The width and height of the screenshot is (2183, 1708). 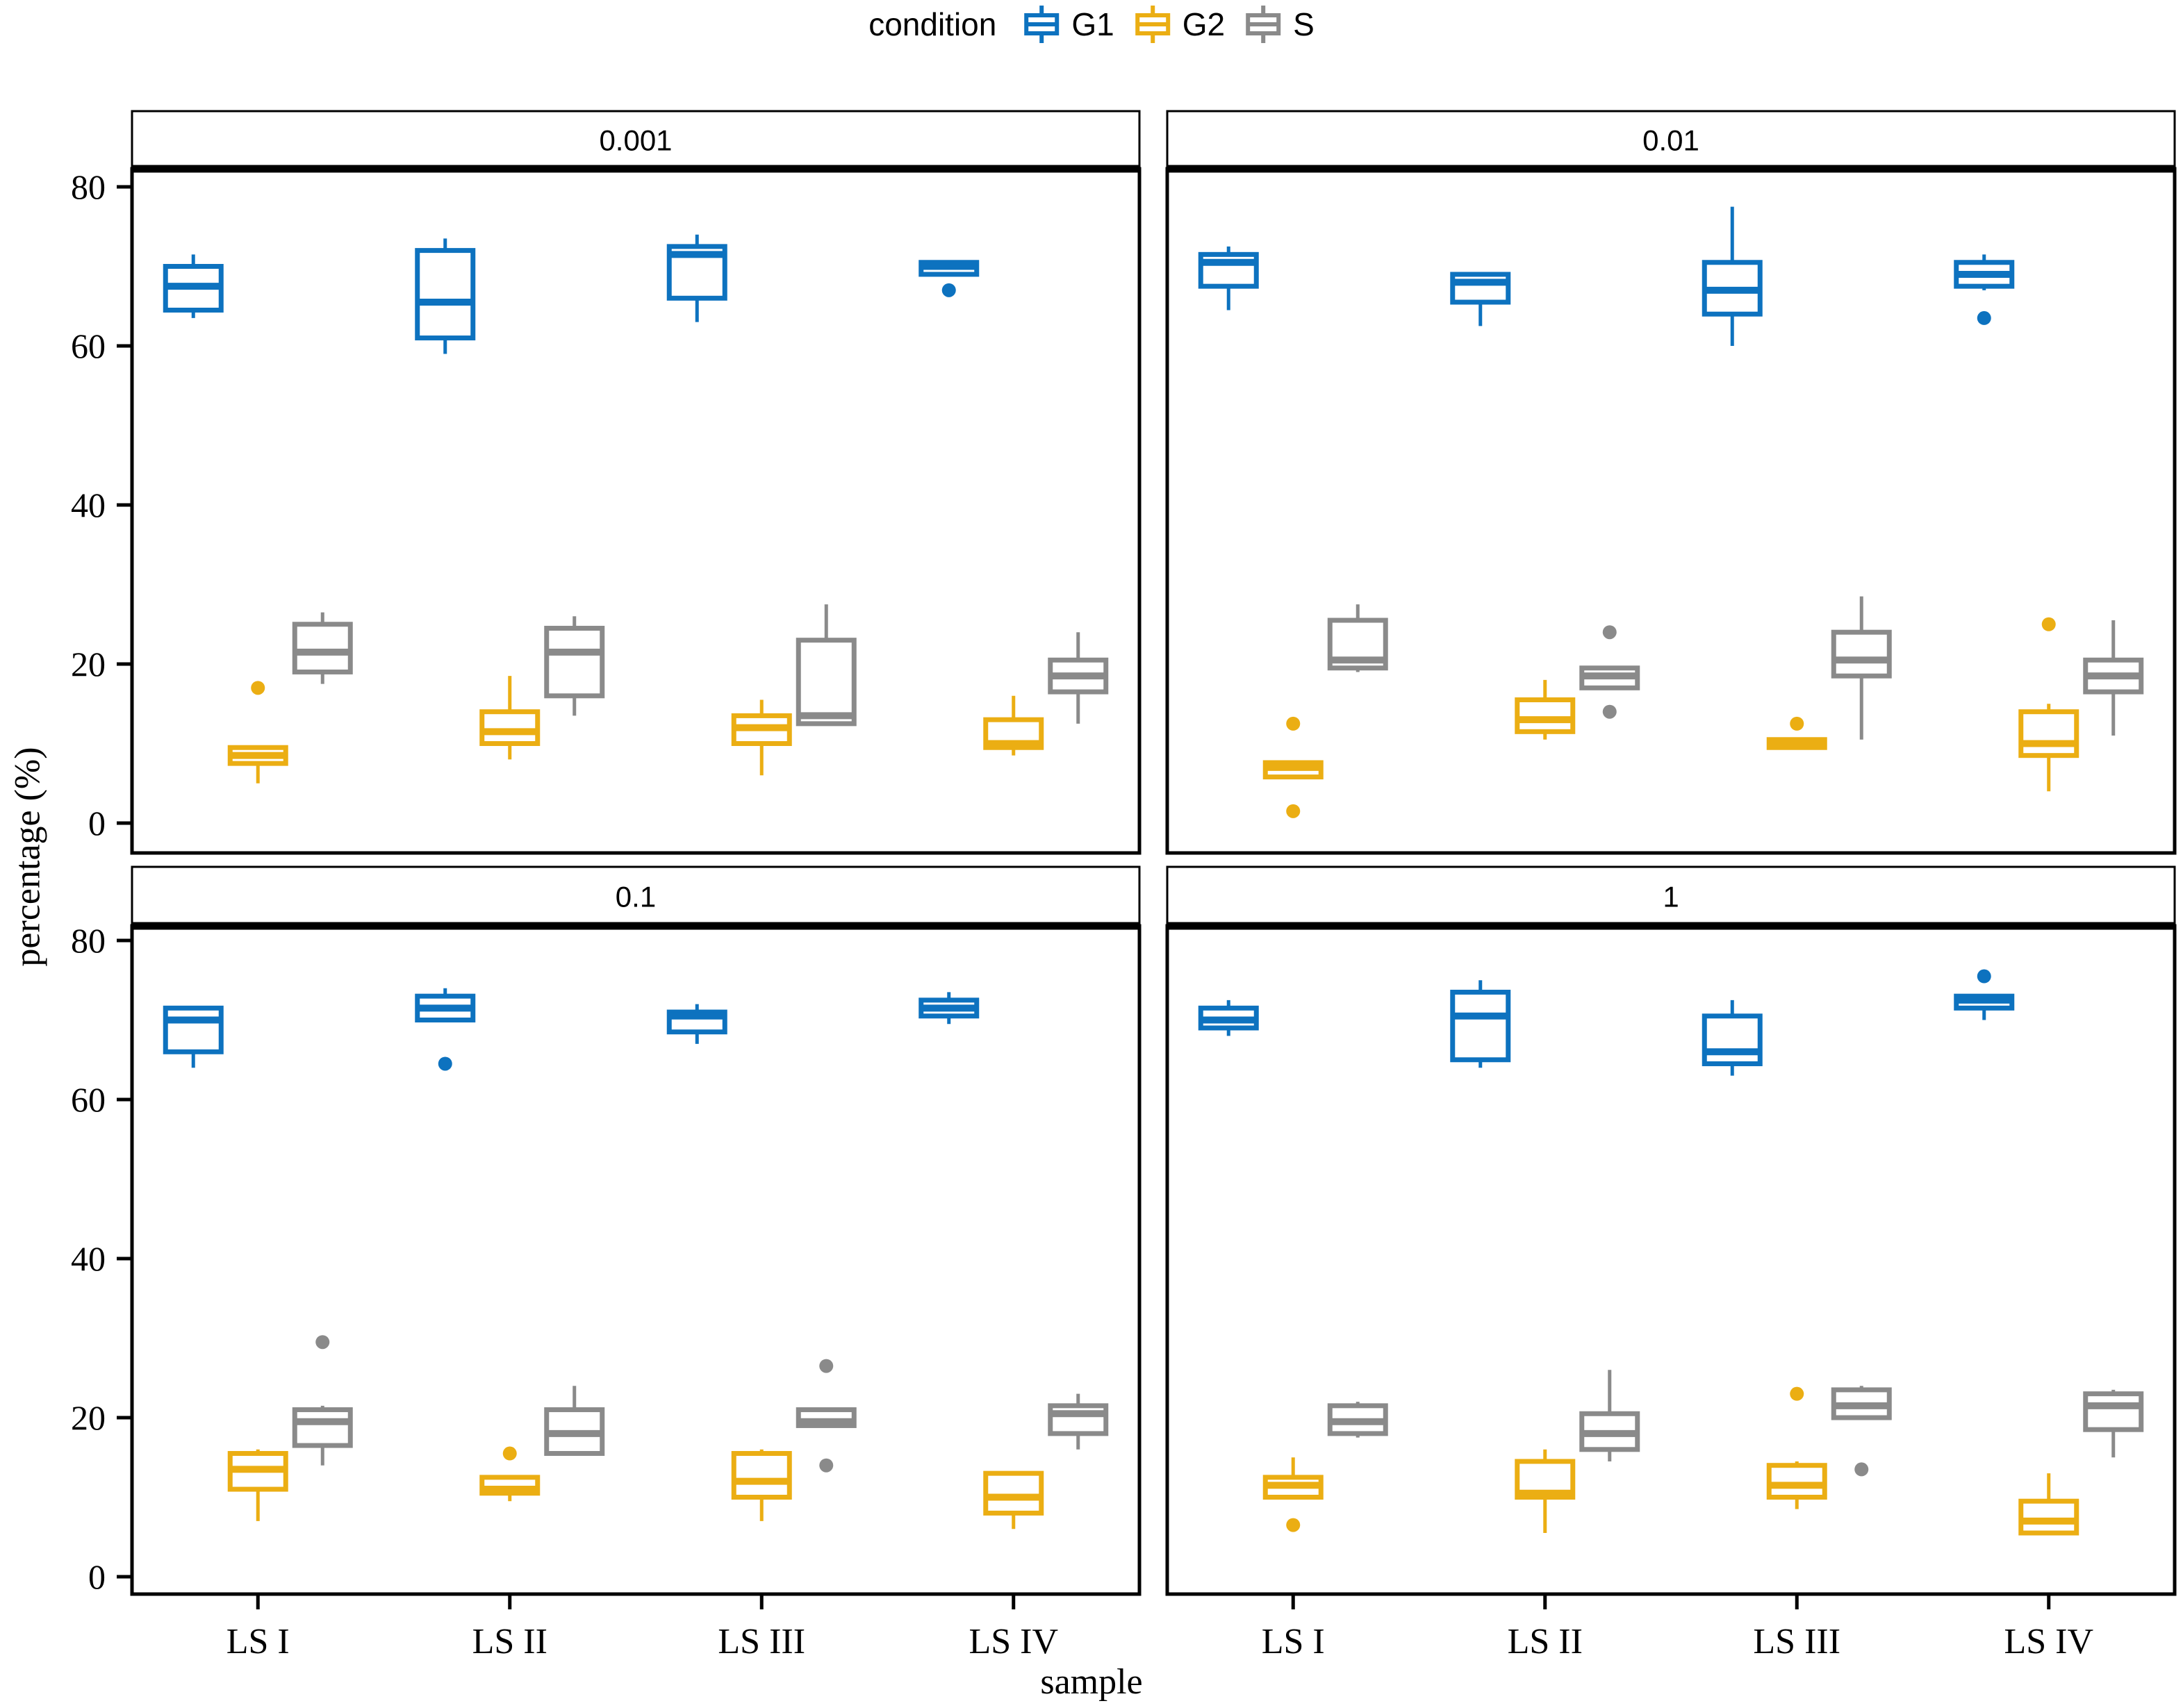 What do you see at coordinates (1204, 24) in the screenshot?
I see `legend-item-label: G2` at bounding box center [1204, 24].